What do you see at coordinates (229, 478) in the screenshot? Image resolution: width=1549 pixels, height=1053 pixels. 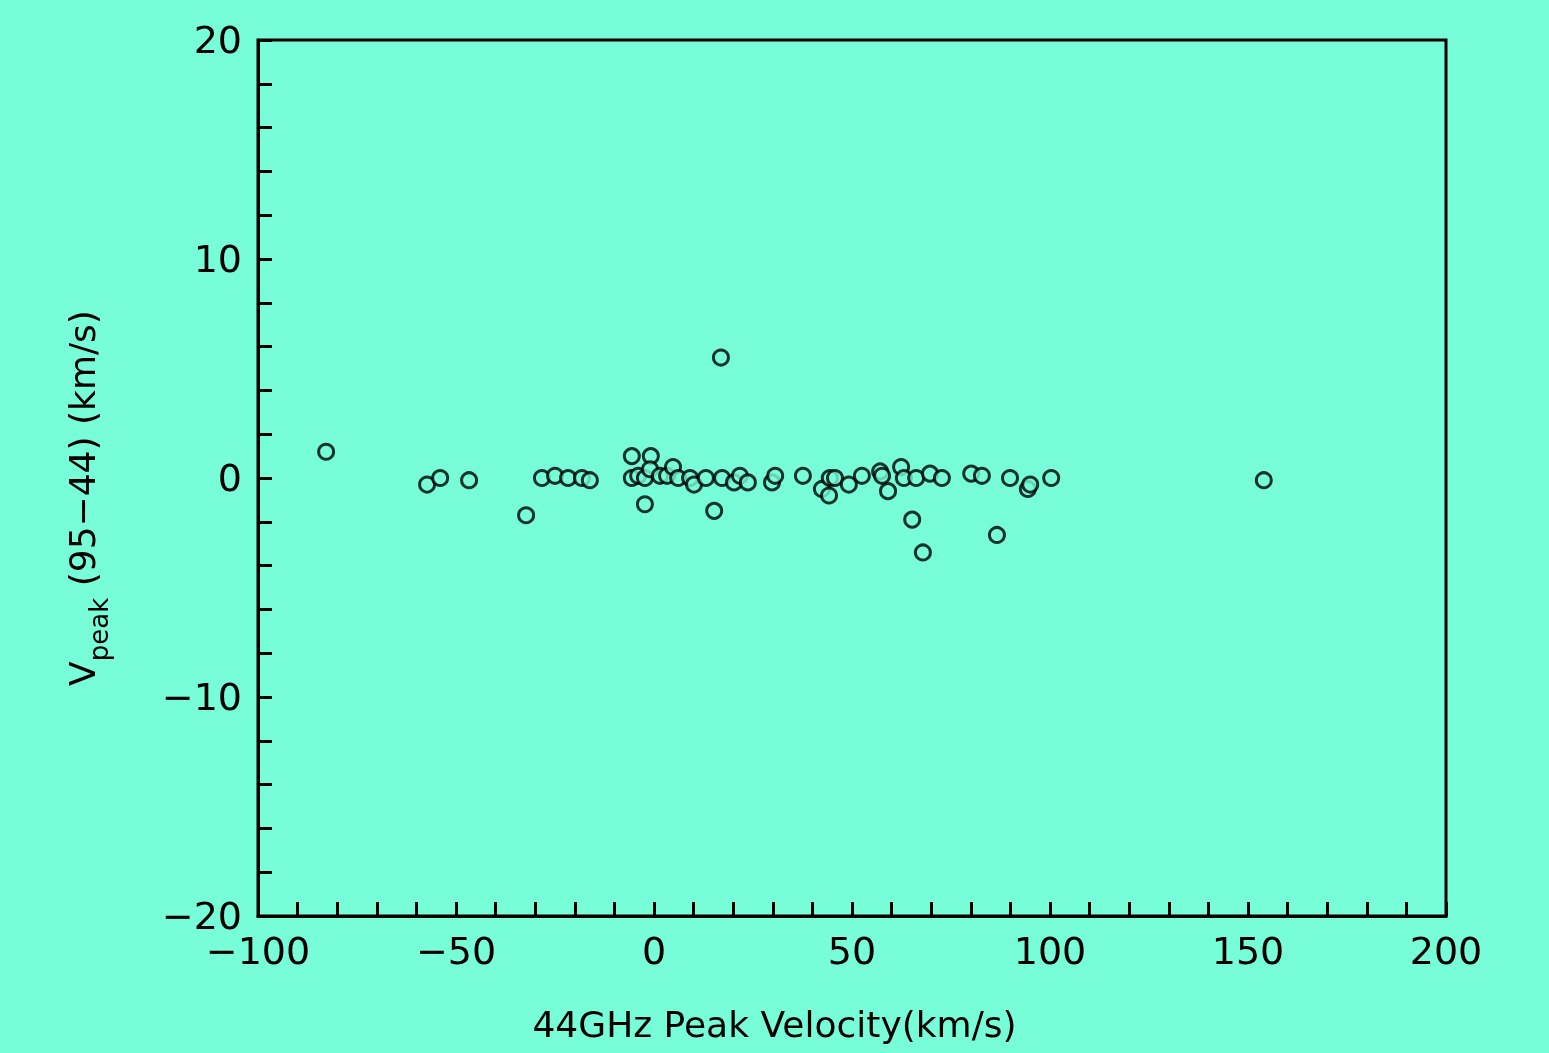 I see `y-tick-label: 0` at bounding box center [229, 478].